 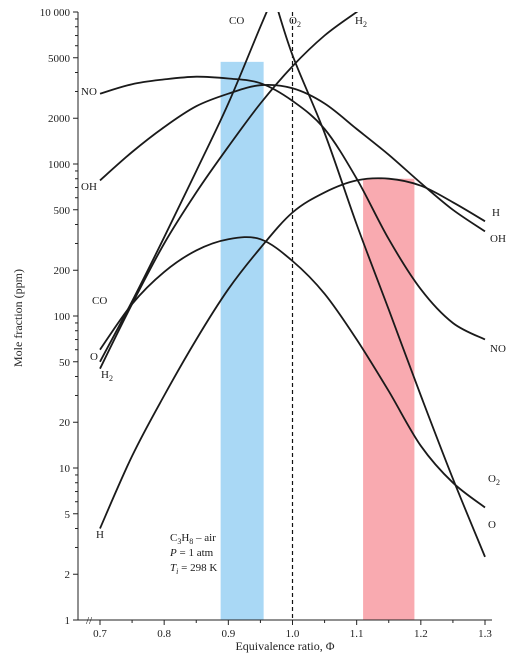 I want to click on y-tick-label: 100, so click(x=62, y=317).